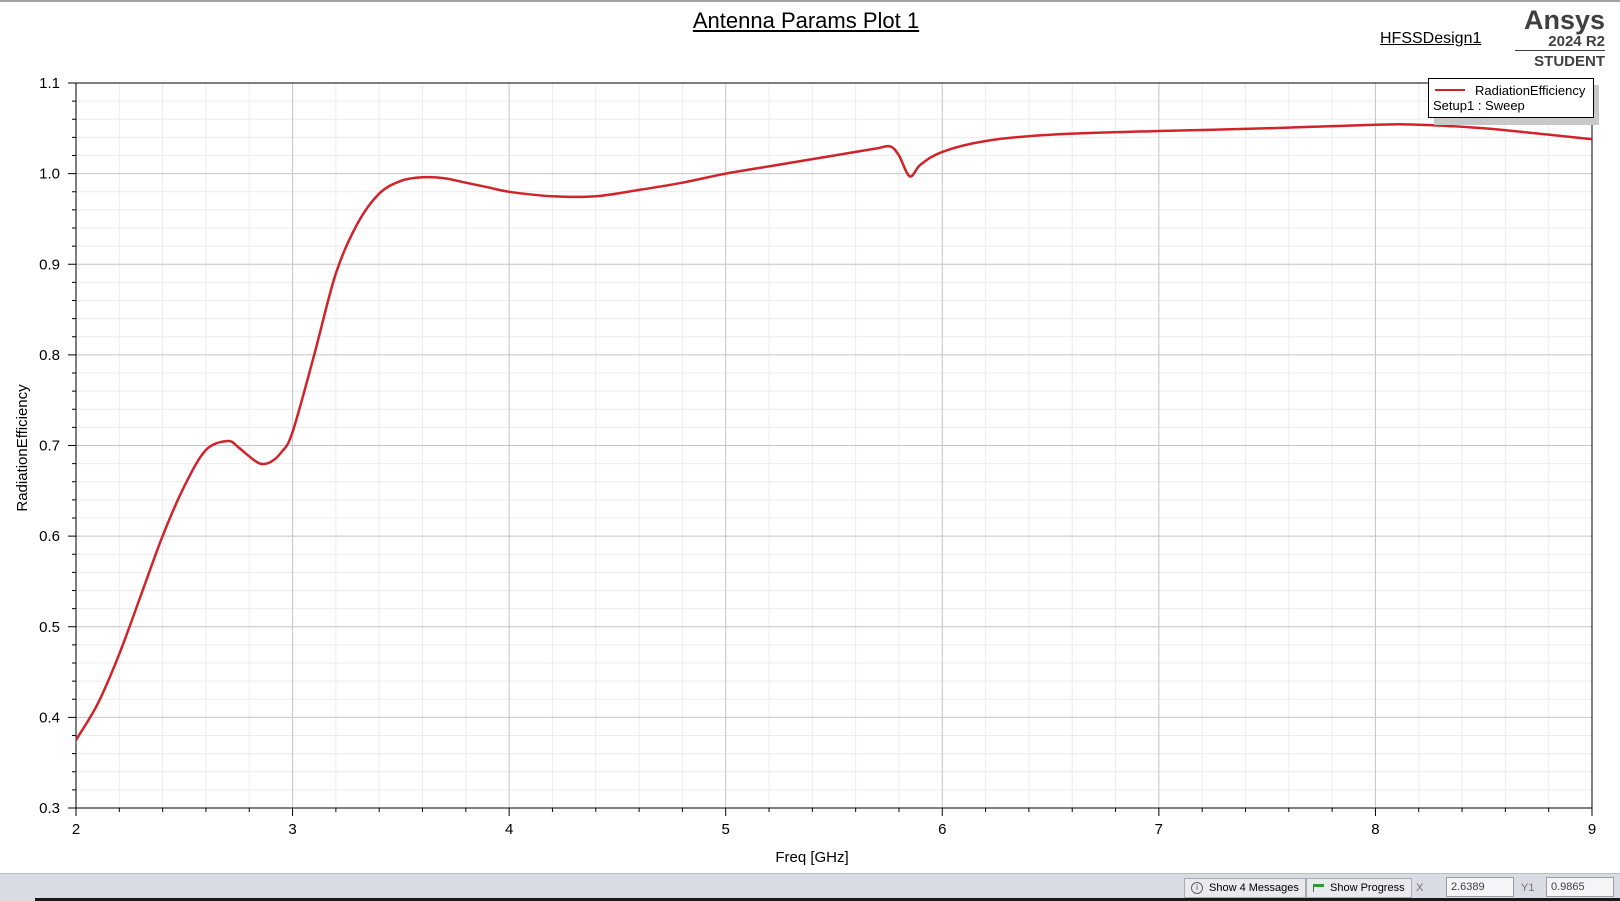 The height and width of the screenshot is (901, 1620). Describe the element at coordinates (49, 174) in the screenshot. I see `y-tick-label: 1.0` at that location.